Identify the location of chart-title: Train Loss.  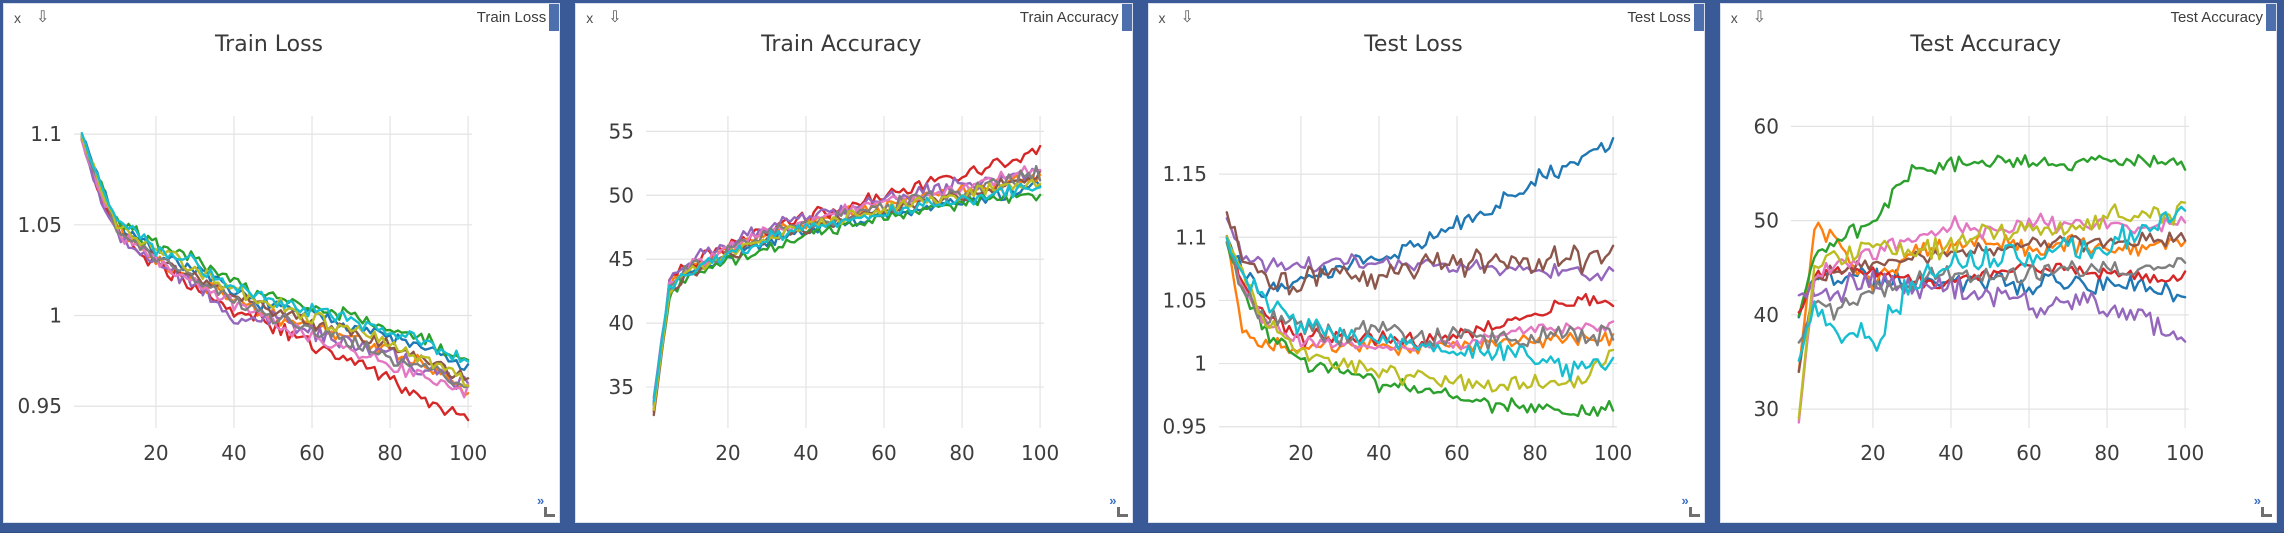
(269, 44).